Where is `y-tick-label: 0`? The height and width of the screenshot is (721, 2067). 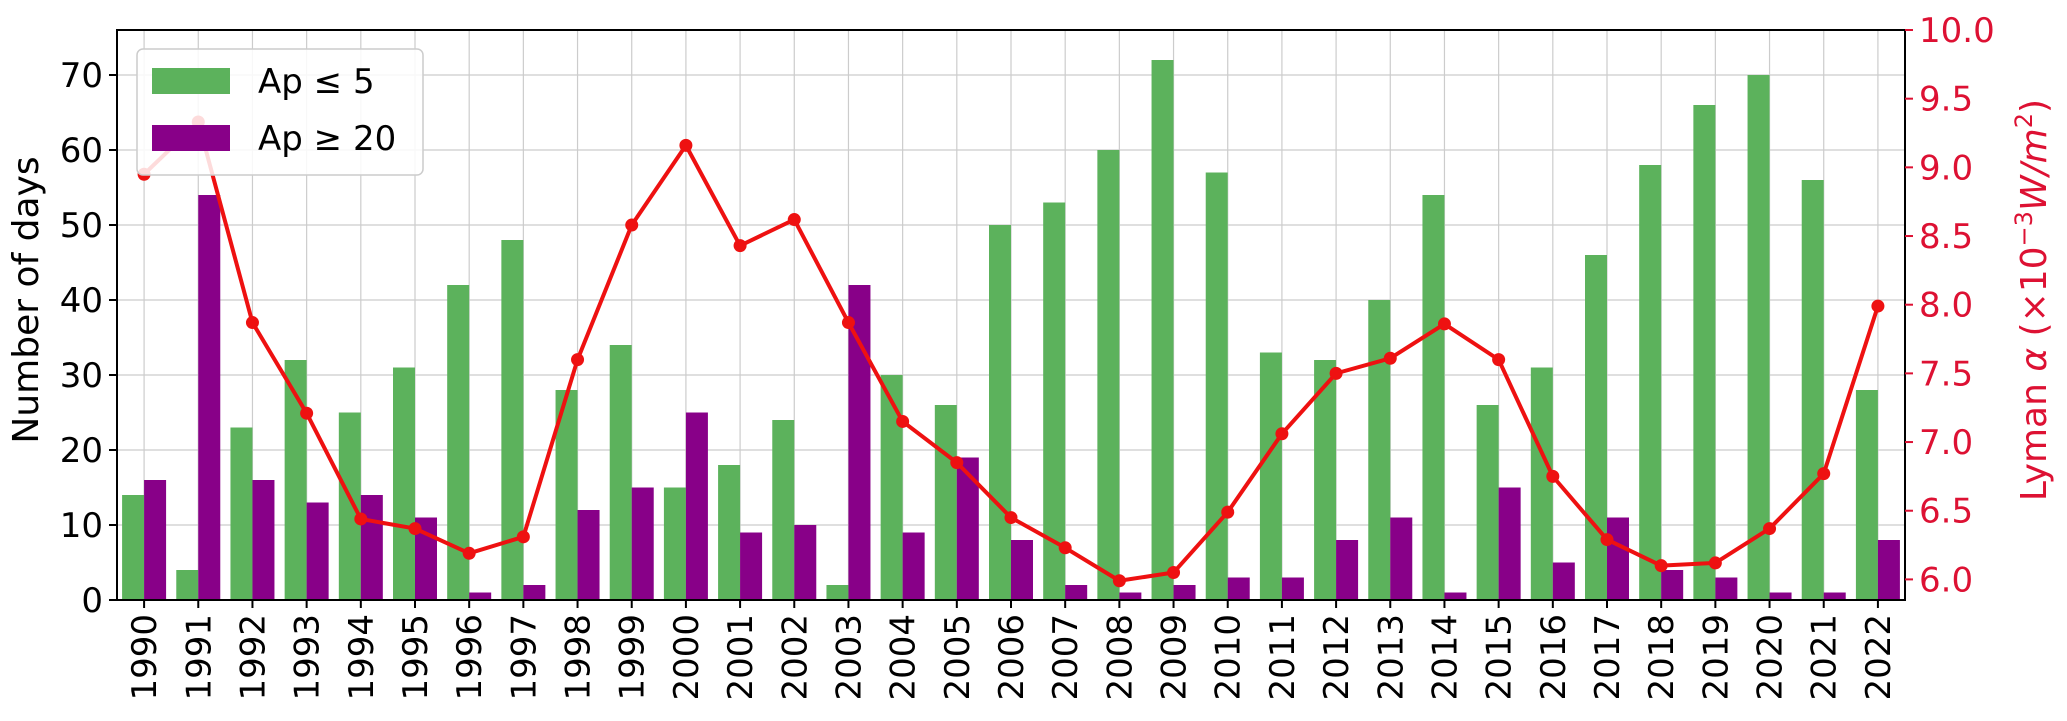
y-tick-label: 0 is located at coordinates (92, 601).